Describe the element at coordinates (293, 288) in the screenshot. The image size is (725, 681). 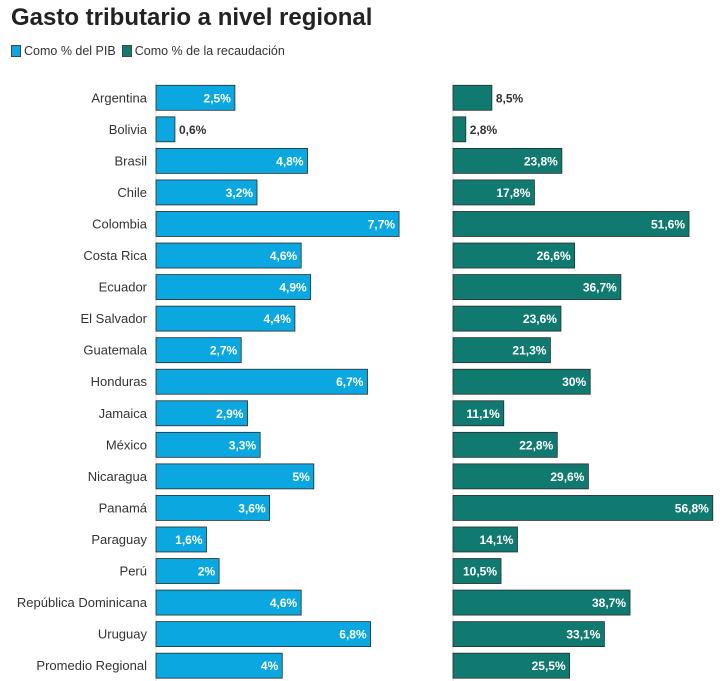
I see `data-label-pib: 4,9%` at that location.